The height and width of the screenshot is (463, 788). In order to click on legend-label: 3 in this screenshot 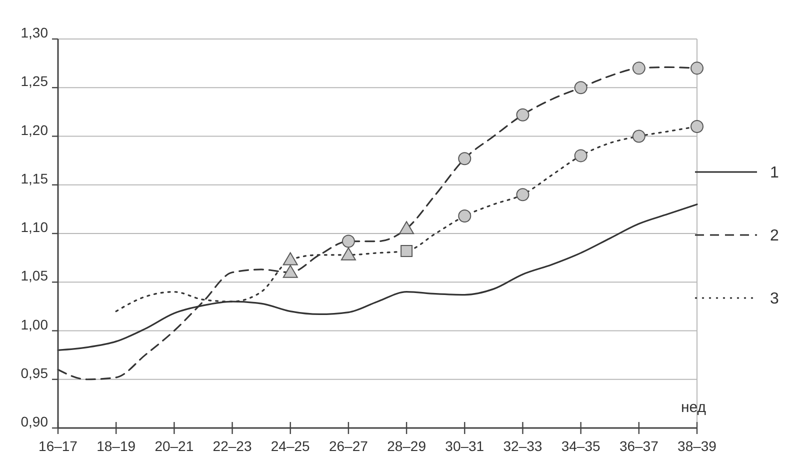, I will do `click(774, 299)`.